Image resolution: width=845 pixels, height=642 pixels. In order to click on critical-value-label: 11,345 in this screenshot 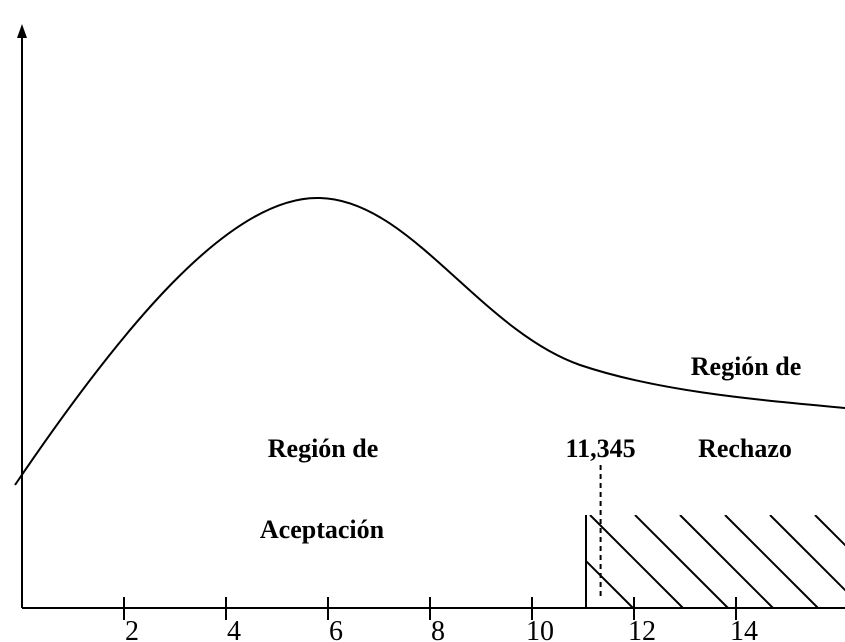, I will do `click(601, 448)`.